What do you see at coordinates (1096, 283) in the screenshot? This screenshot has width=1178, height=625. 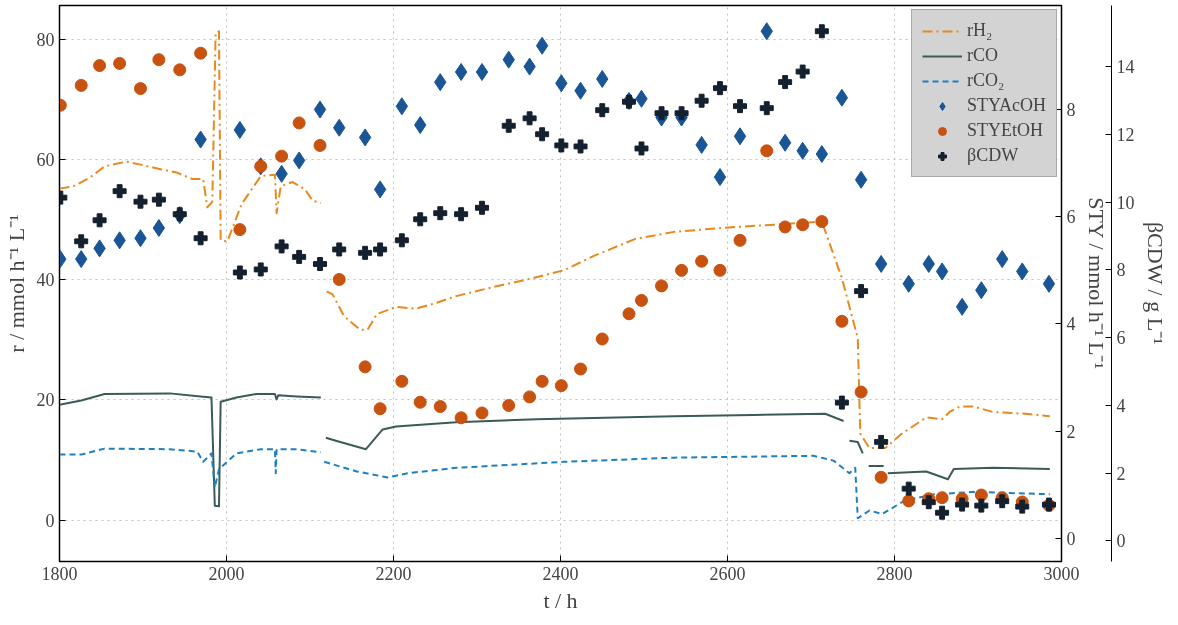 I see `y2-axis-title: STY / mmol h⁻¹ L⁻¹` at bounding box center [1096, 283].